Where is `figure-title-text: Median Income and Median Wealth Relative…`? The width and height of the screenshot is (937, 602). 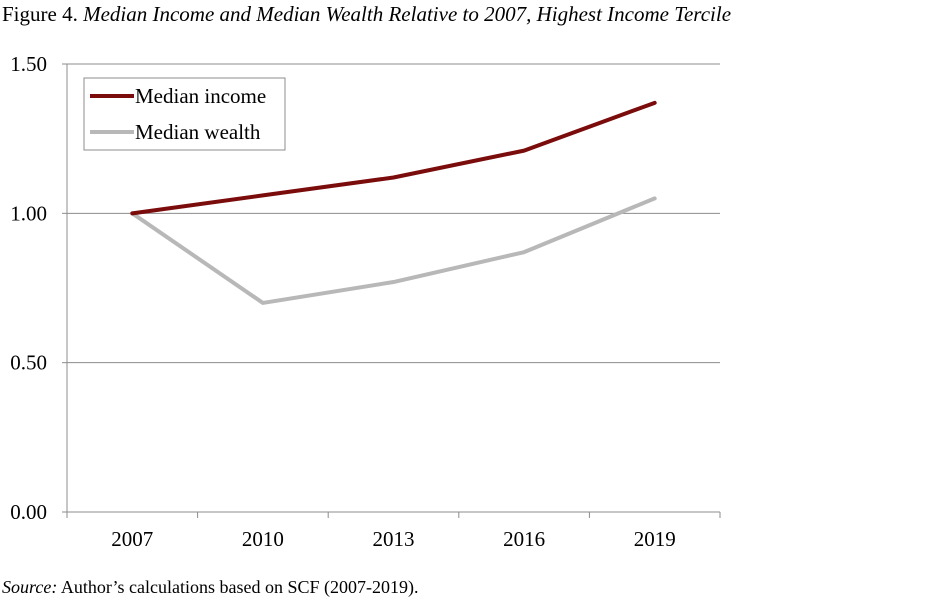 figure-title-text: Median Income and Median Wealth Relative… is located at coordinates (407, 14).